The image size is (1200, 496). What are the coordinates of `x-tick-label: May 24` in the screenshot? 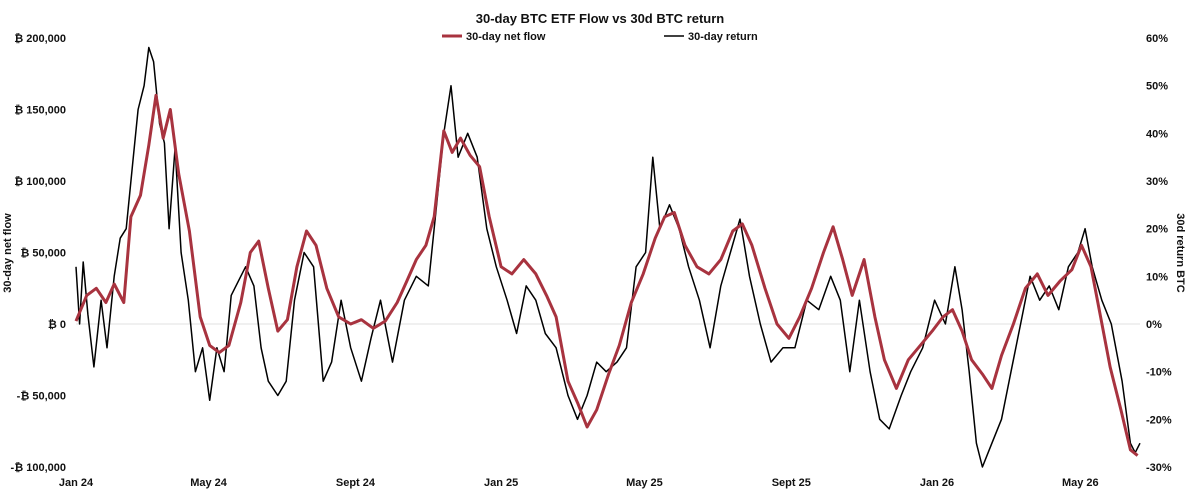 It's located at (209, 483).